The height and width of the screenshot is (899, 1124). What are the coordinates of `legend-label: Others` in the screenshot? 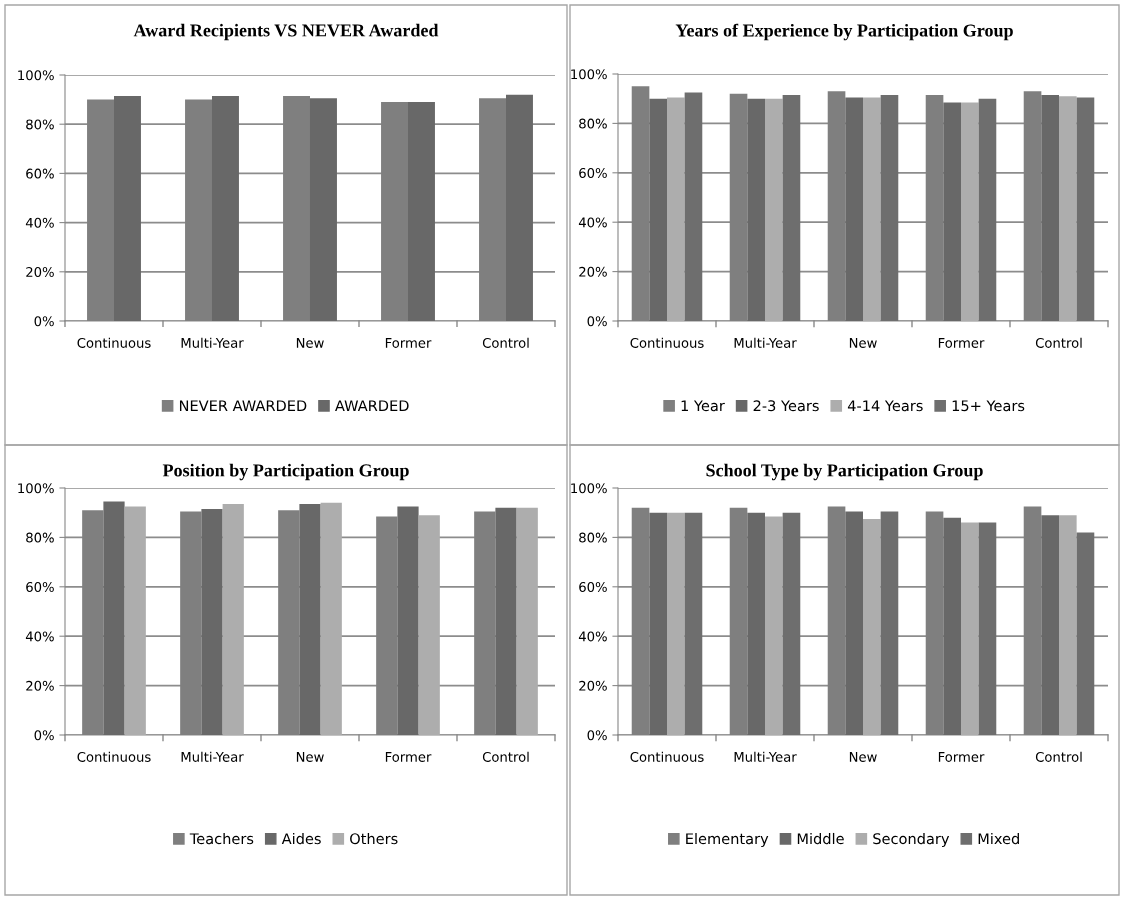 It's located at (374, 838).